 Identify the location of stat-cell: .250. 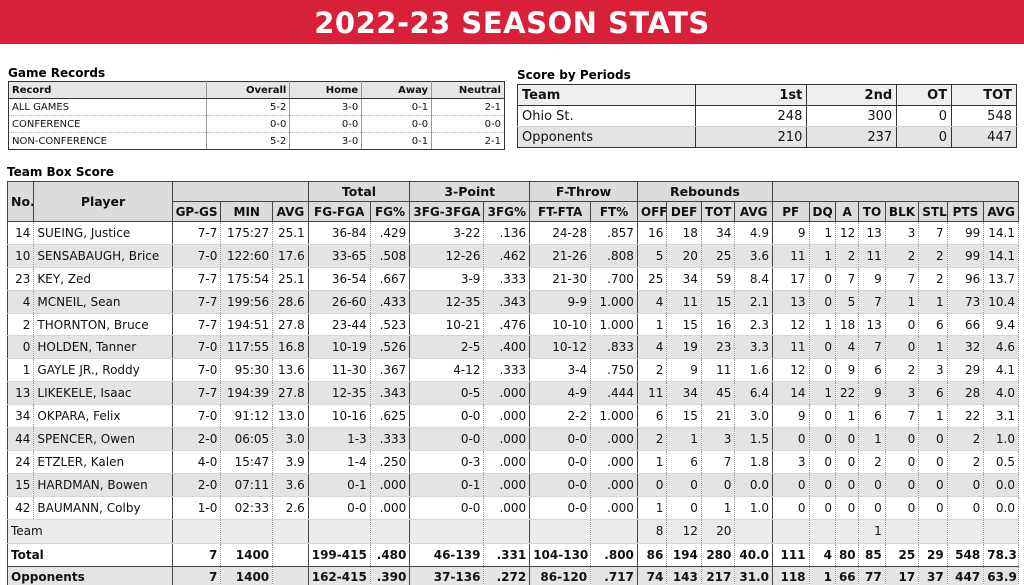
(390, 462).